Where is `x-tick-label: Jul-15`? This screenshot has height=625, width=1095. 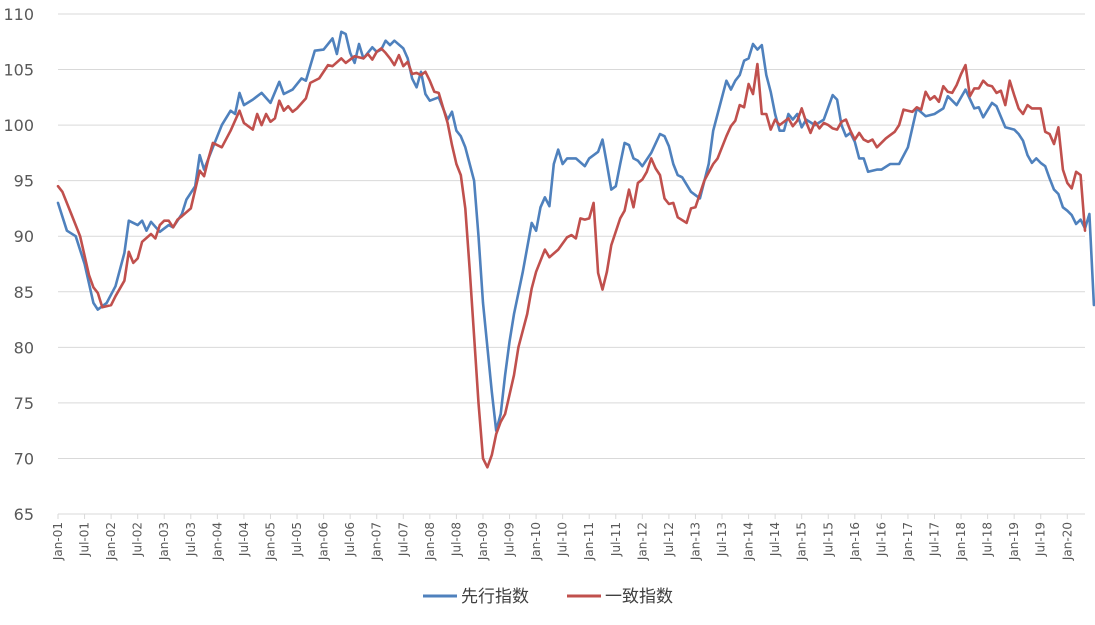
x-tick-label: Jul-15 is located at coordinates (828, 539).